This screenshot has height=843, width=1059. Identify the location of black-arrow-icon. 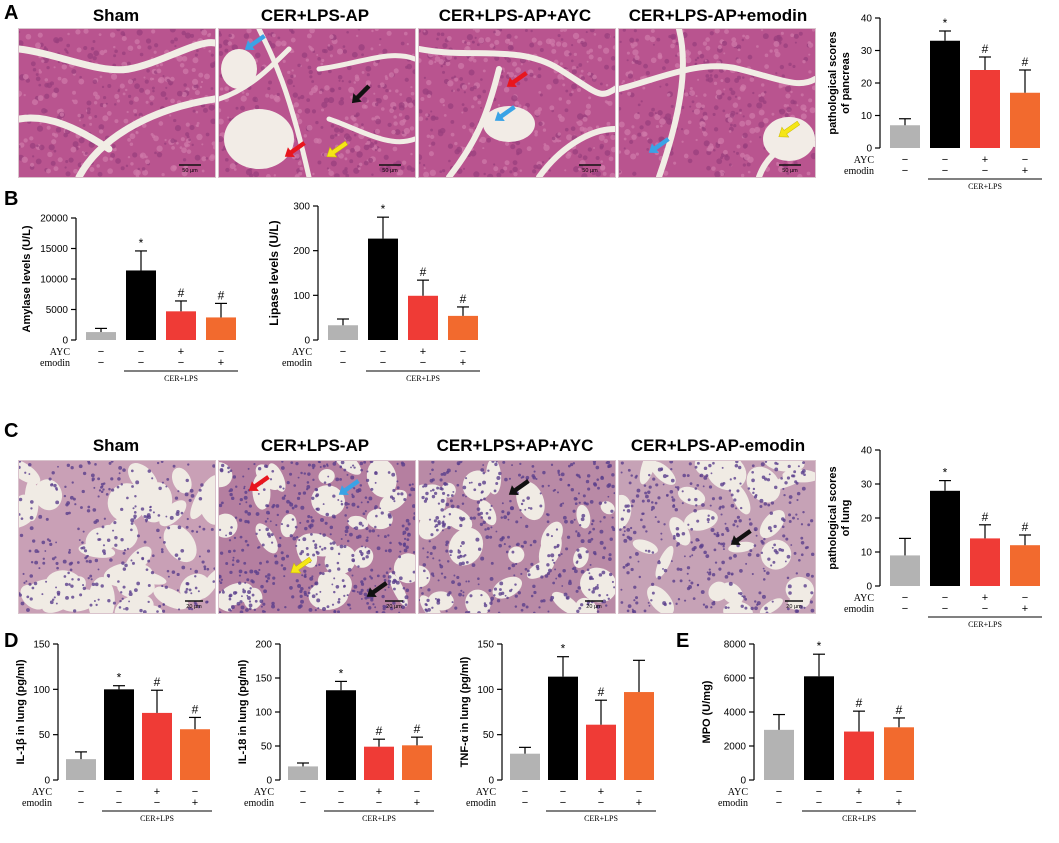
(519, 487).